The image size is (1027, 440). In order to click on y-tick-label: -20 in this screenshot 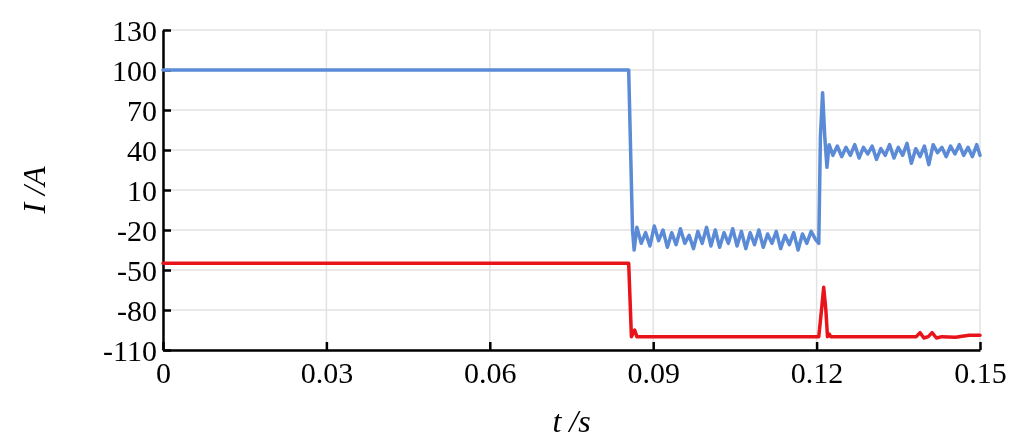, I will do `click(137, 230)`.